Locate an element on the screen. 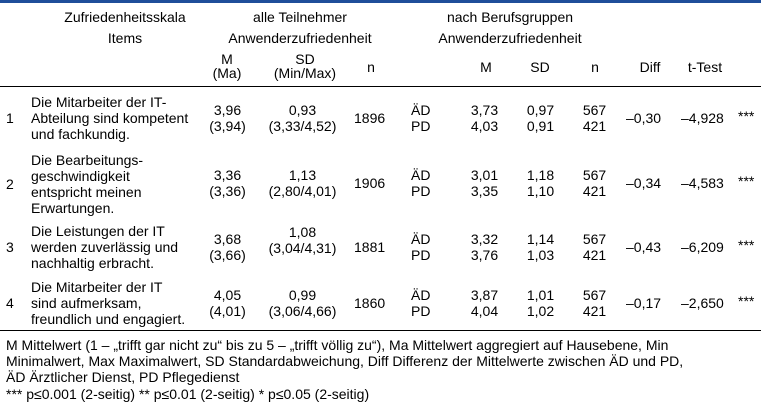 The height and width of the screenshot is (409, 761). row-number: 4 is located at coordinates (10, 303).